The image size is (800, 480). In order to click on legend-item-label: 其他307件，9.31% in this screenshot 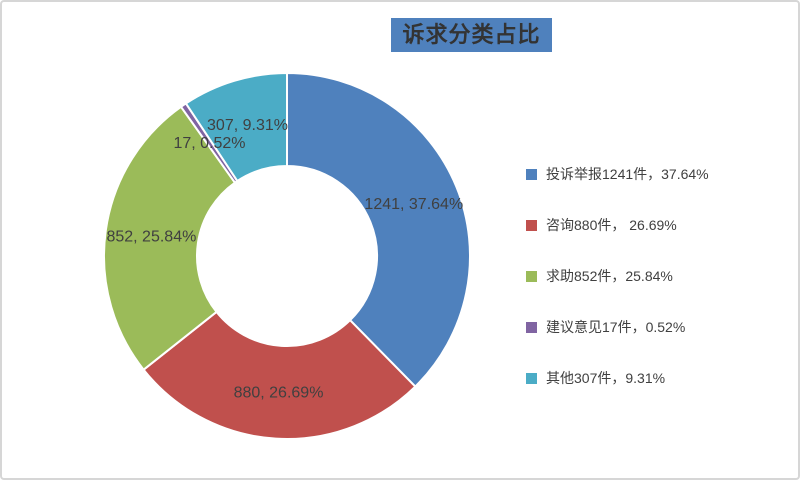, I will do `click(606, 378)`.